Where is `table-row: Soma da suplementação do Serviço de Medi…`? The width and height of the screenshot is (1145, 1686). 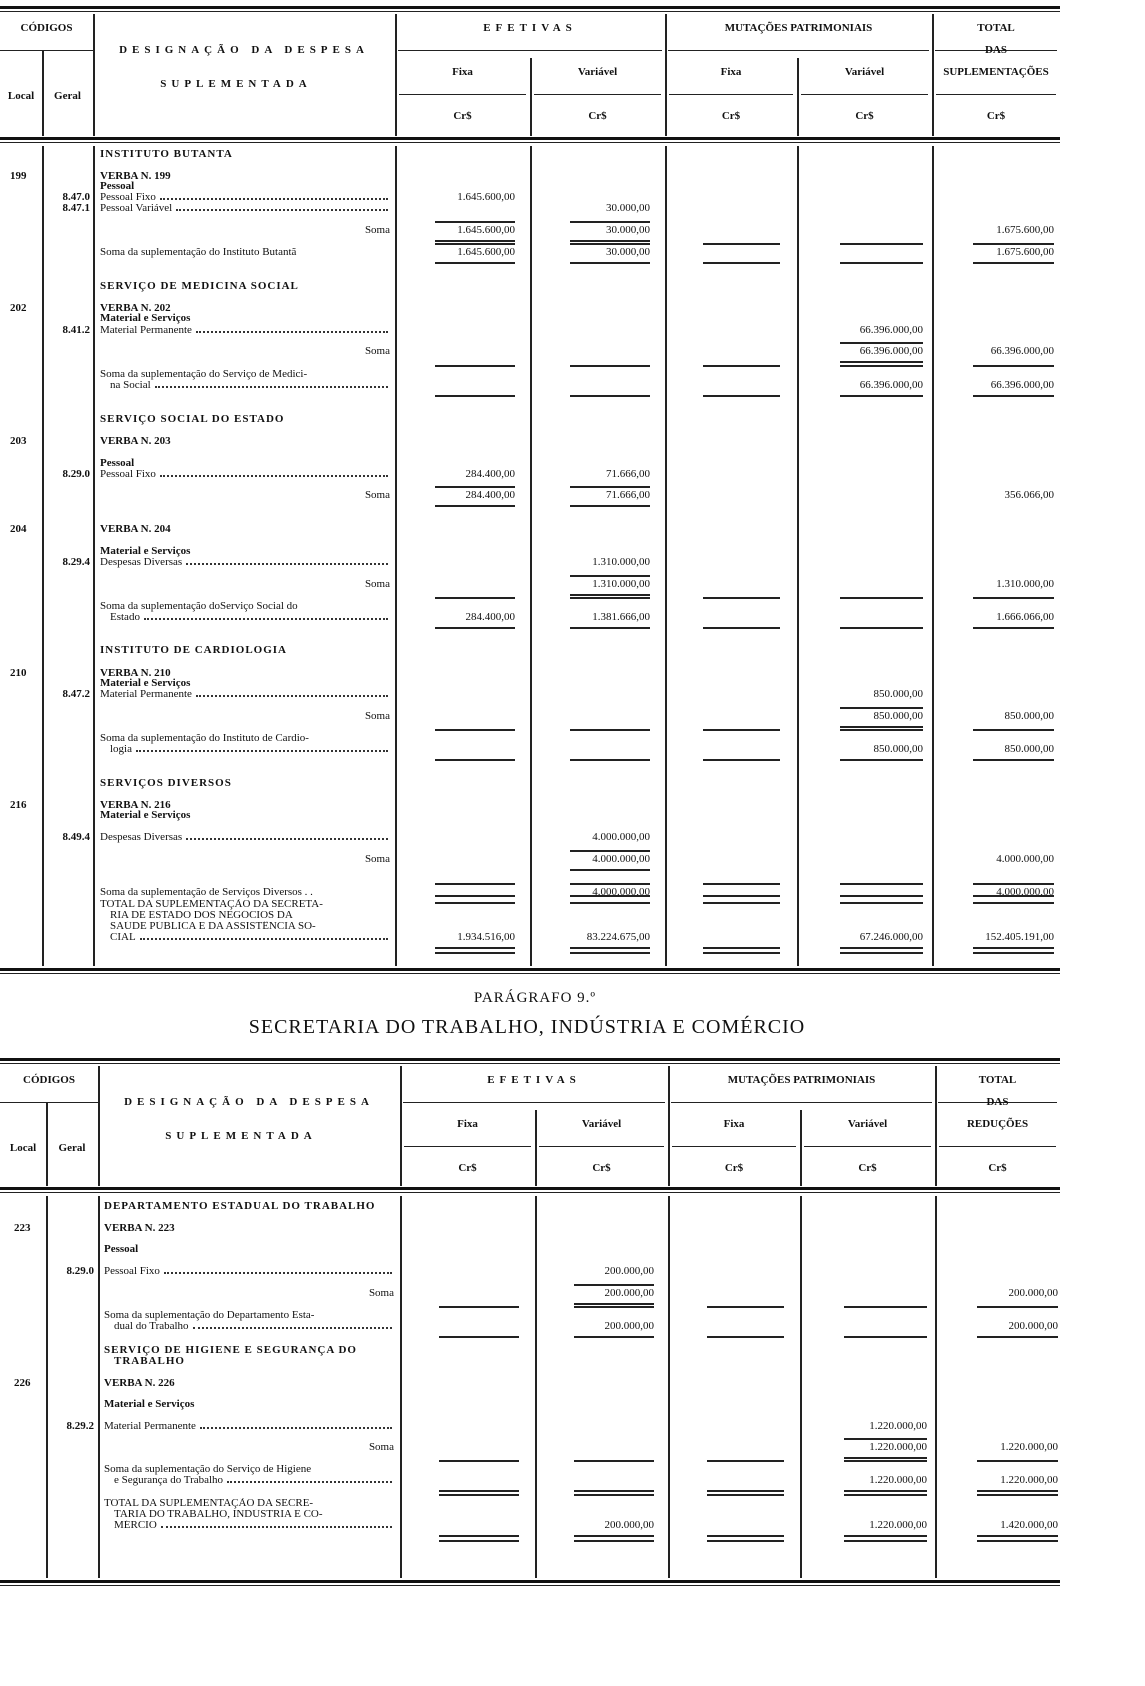 table-row: Soma da suplementação do Serviço de Medi… is located at coordinates (530, 380).